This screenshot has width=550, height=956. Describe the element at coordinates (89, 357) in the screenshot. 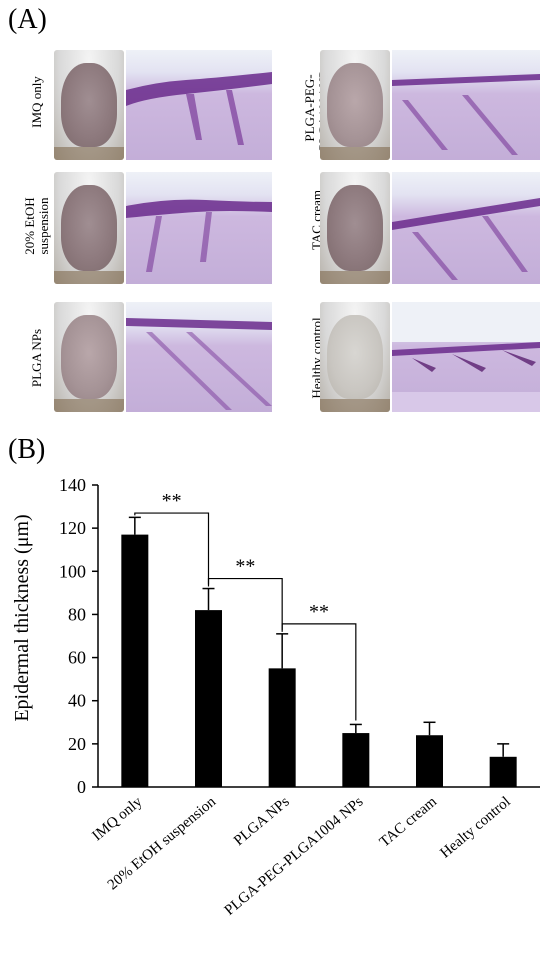

I see `mouse-photo-plga-nps` at that location.